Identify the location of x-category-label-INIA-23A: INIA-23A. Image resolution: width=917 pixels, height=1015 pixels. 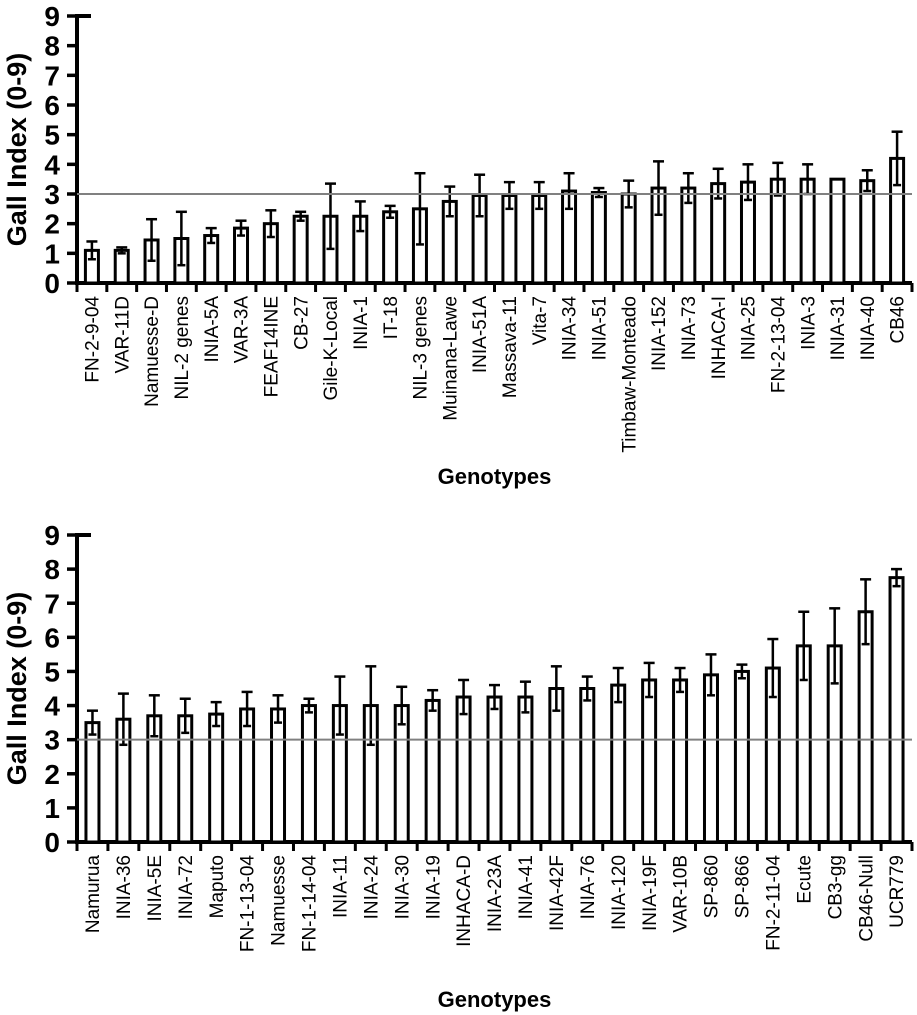
(495, 893).